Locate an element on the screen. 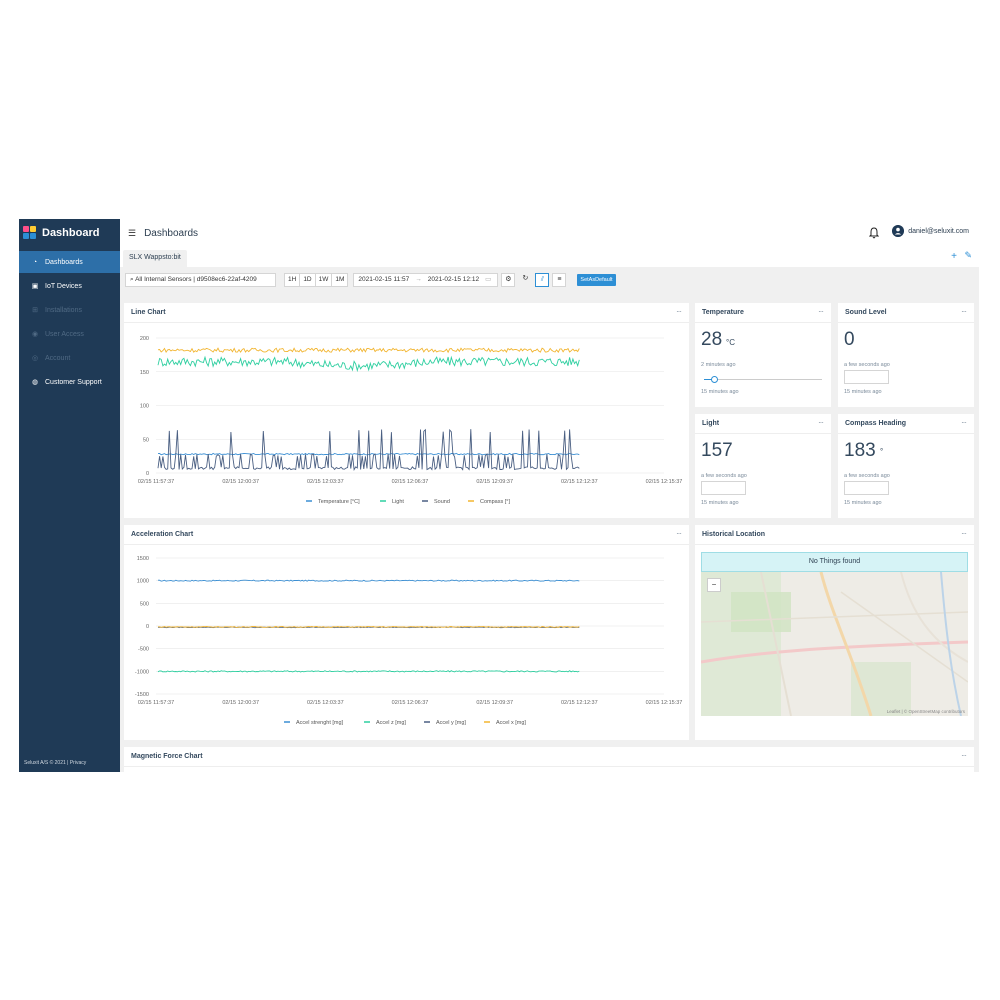 The width and height of the screenshot is (1000, 1000). range-1m-button: 1M is located at coordinates (340, 280).